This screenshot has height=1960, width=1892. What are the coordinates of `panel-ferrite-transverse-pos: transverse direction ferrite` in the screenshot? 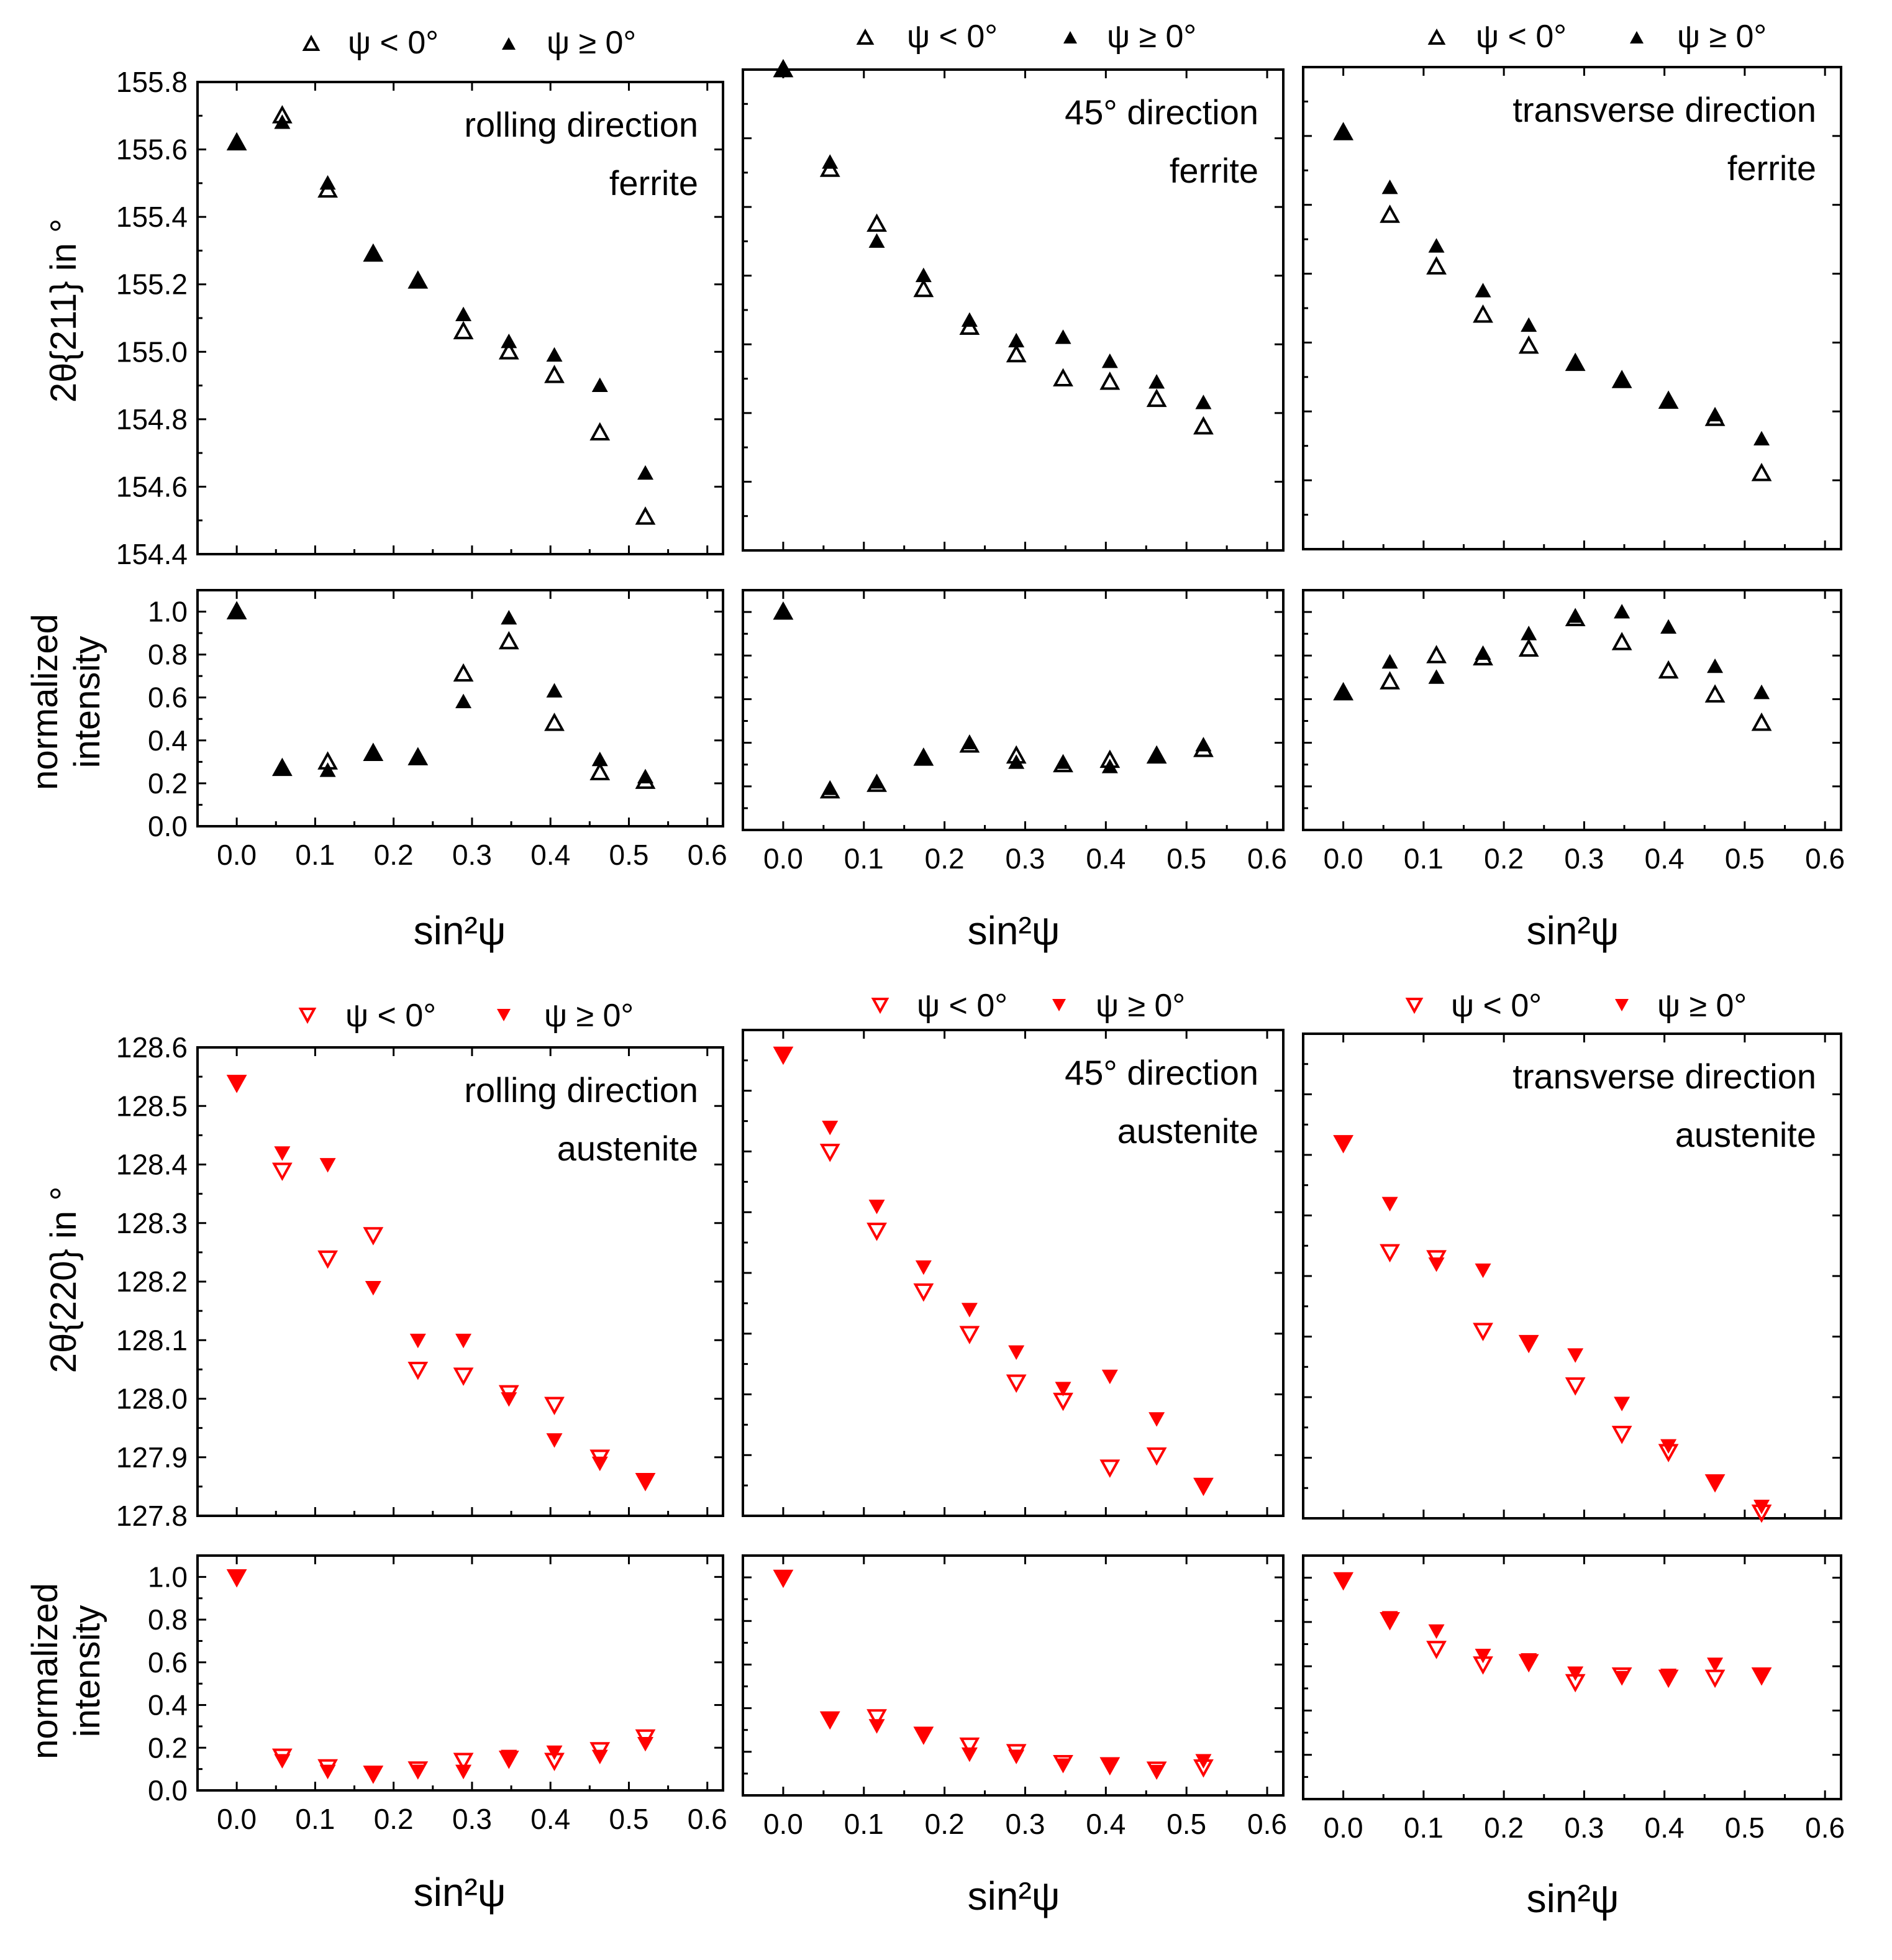 It's located at (1572, 308).